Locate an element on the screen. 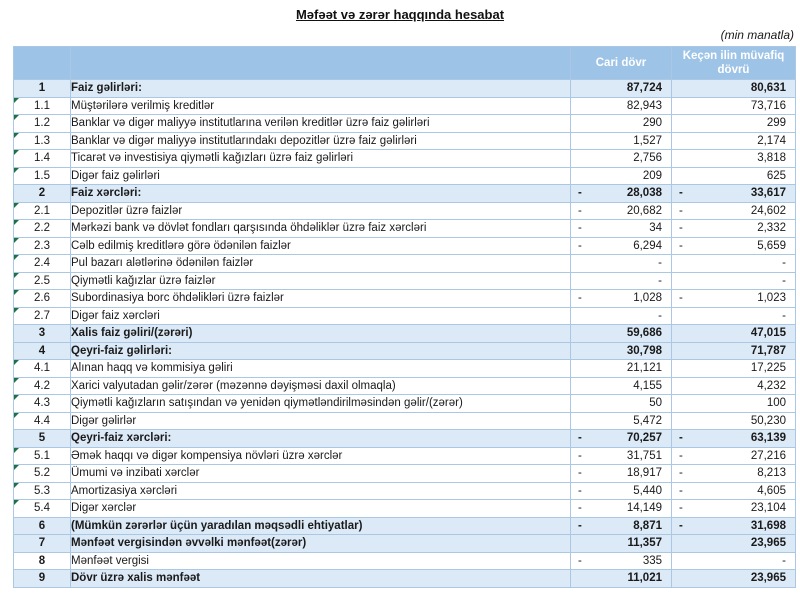 The image size is (800, 594). current-period-cell: 11,021 is located at coordinates (621, 578).